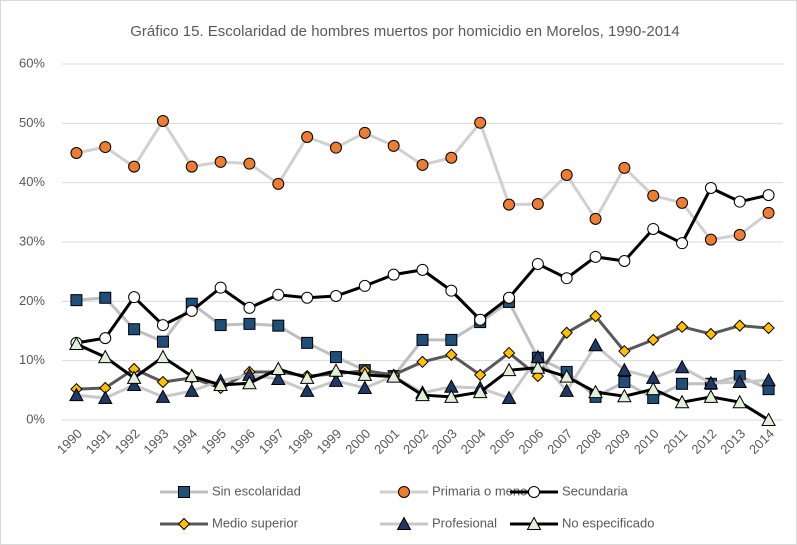 The image size is (797, 545). I want to click on y-tick-label: 10%, so click(32, 359).